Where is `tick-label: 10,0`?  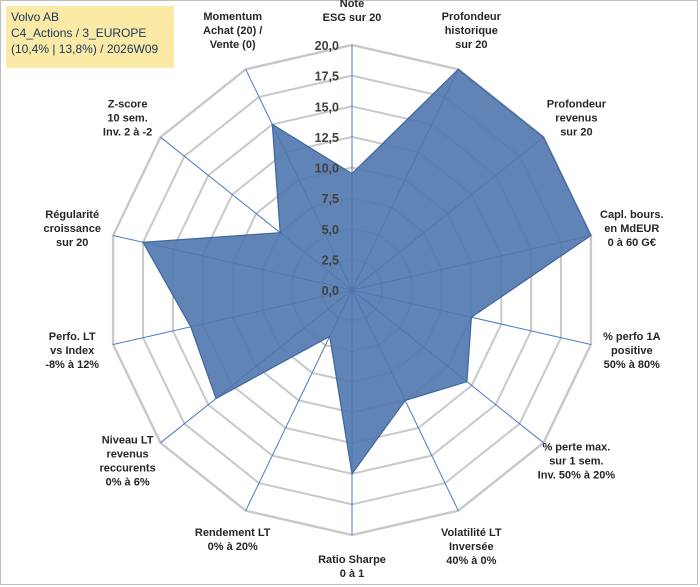 tick-label: 10,0 is located at coordinates (327, 169).